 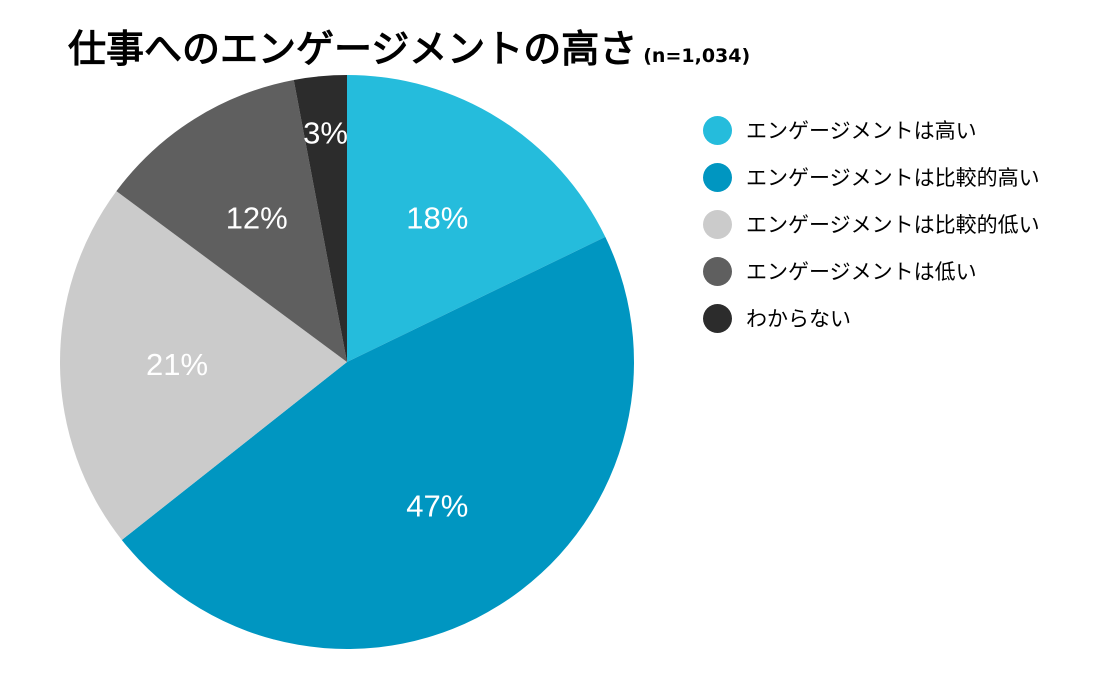 I want to click on legend-label: エンゲージメントは比較的低い, so click(x=893, y=225).